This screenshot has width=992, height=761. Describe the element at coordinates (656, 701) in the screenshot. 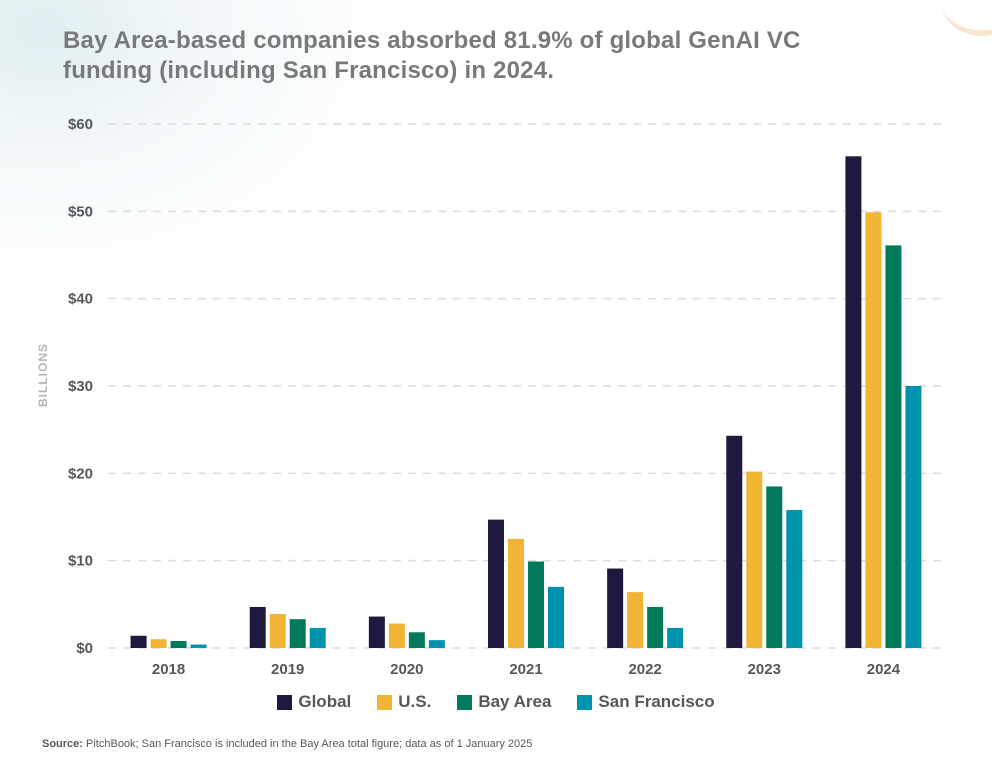

I see `legend-label: San Francisco` at that location.